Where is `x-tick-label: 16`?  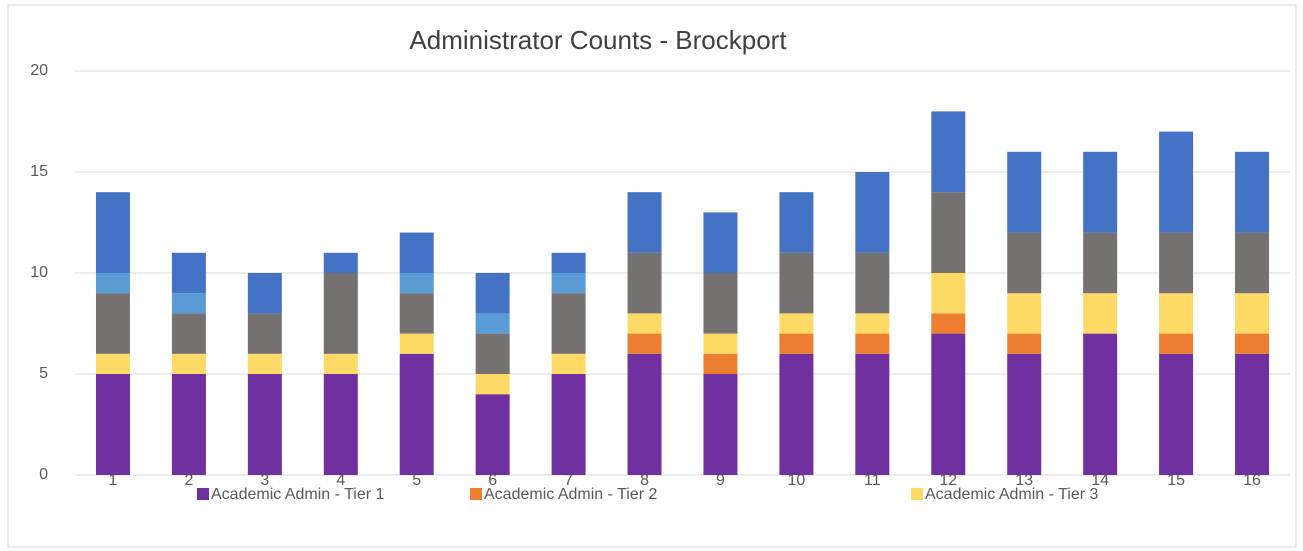
x-tick-label: 16 is located at coordinates (1252, 480).